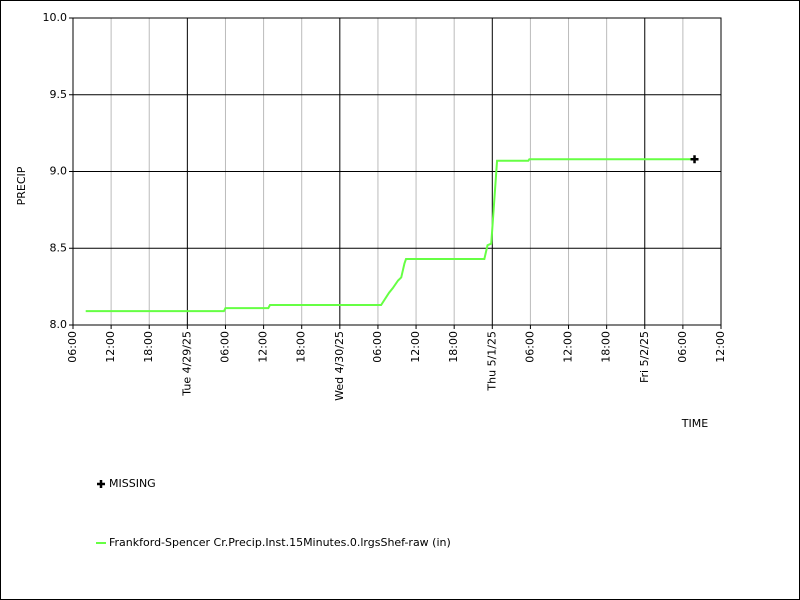 The width and height of the screenshot is (800, 600). Describe the element at coordinates (59, 324) in the screenshot. I see `y-tick-label: 8.0` at that location.